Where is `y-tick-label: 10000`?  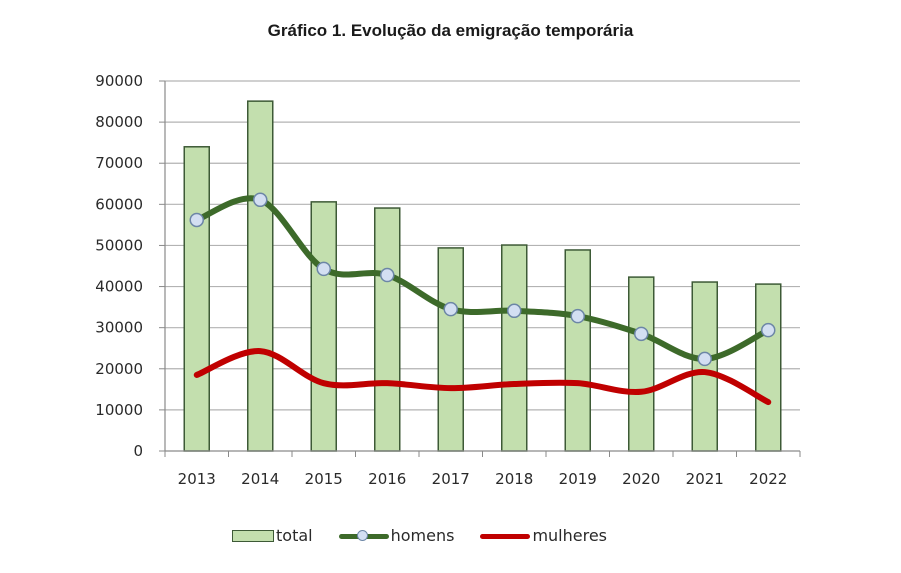 y-tick-label: 10000 is located at coordinates (119, 410).